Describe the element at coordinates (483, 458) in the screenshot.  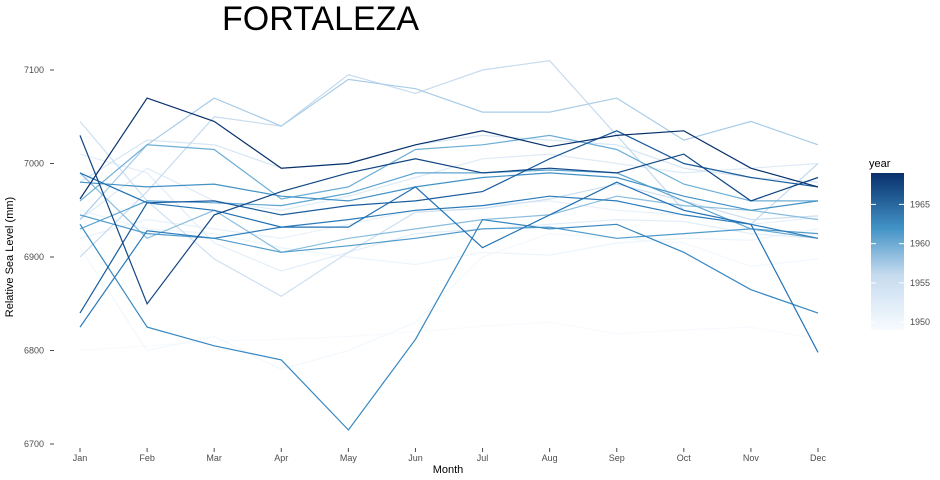
I see `x-tick-label: Jul` at that location.